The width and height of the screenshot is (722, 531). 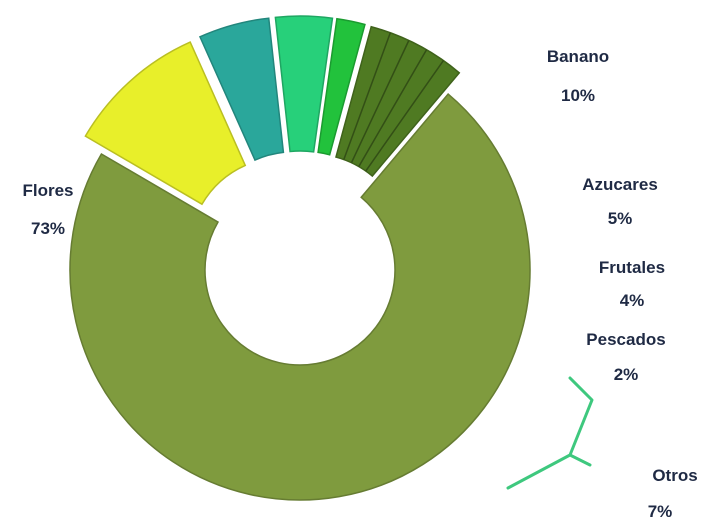 I want to click on slice-frutales, so click(x=304, y=84).